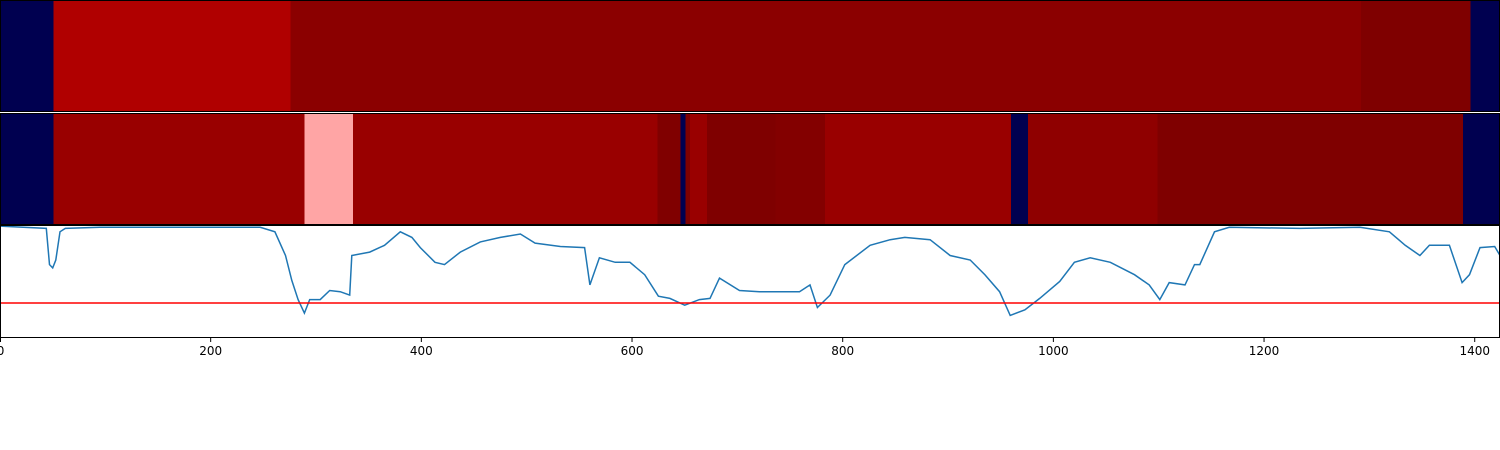 The height and width of the screenshot is (450, 1500). What do you see at coordinates (2, 351) in the screenshot?
I see `x-tick-label: 0` at bounding box center [2, 351].